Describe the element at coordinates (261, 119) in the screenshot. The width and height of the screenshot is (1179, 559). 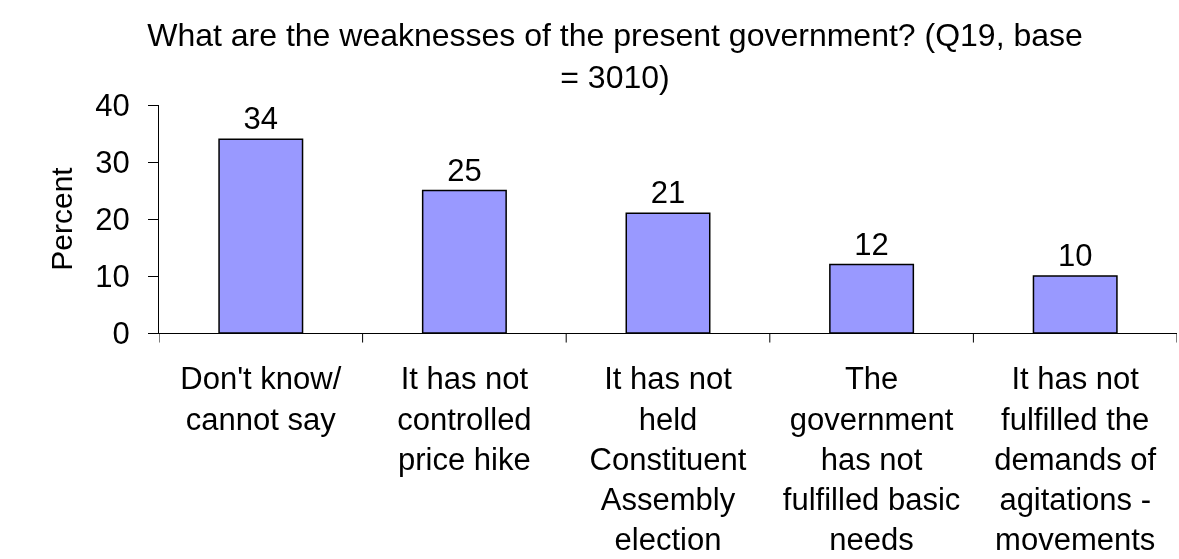
I see `data-label: 34` at that location.